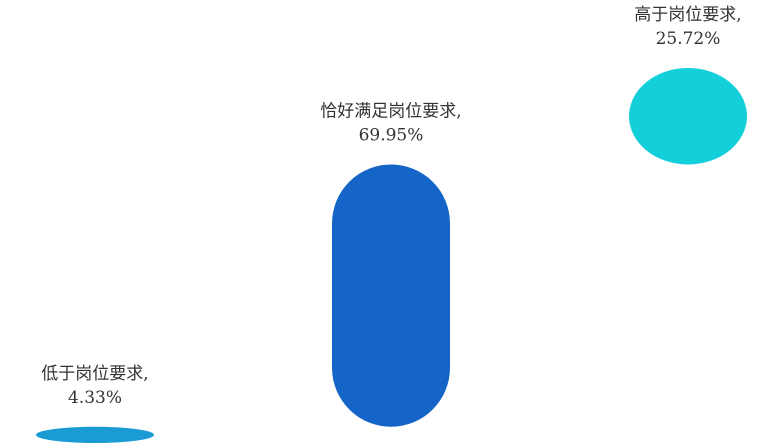 This screenshot has height=443, width=761. I want to click on value-label-2: 69.95%, so click(391, 135).